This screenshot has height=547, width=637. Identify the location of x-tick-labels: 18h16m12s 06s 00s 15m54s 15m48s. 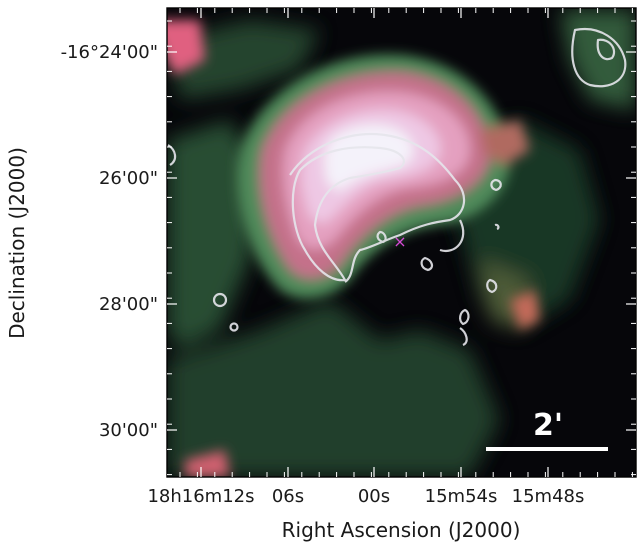
(365, 496).